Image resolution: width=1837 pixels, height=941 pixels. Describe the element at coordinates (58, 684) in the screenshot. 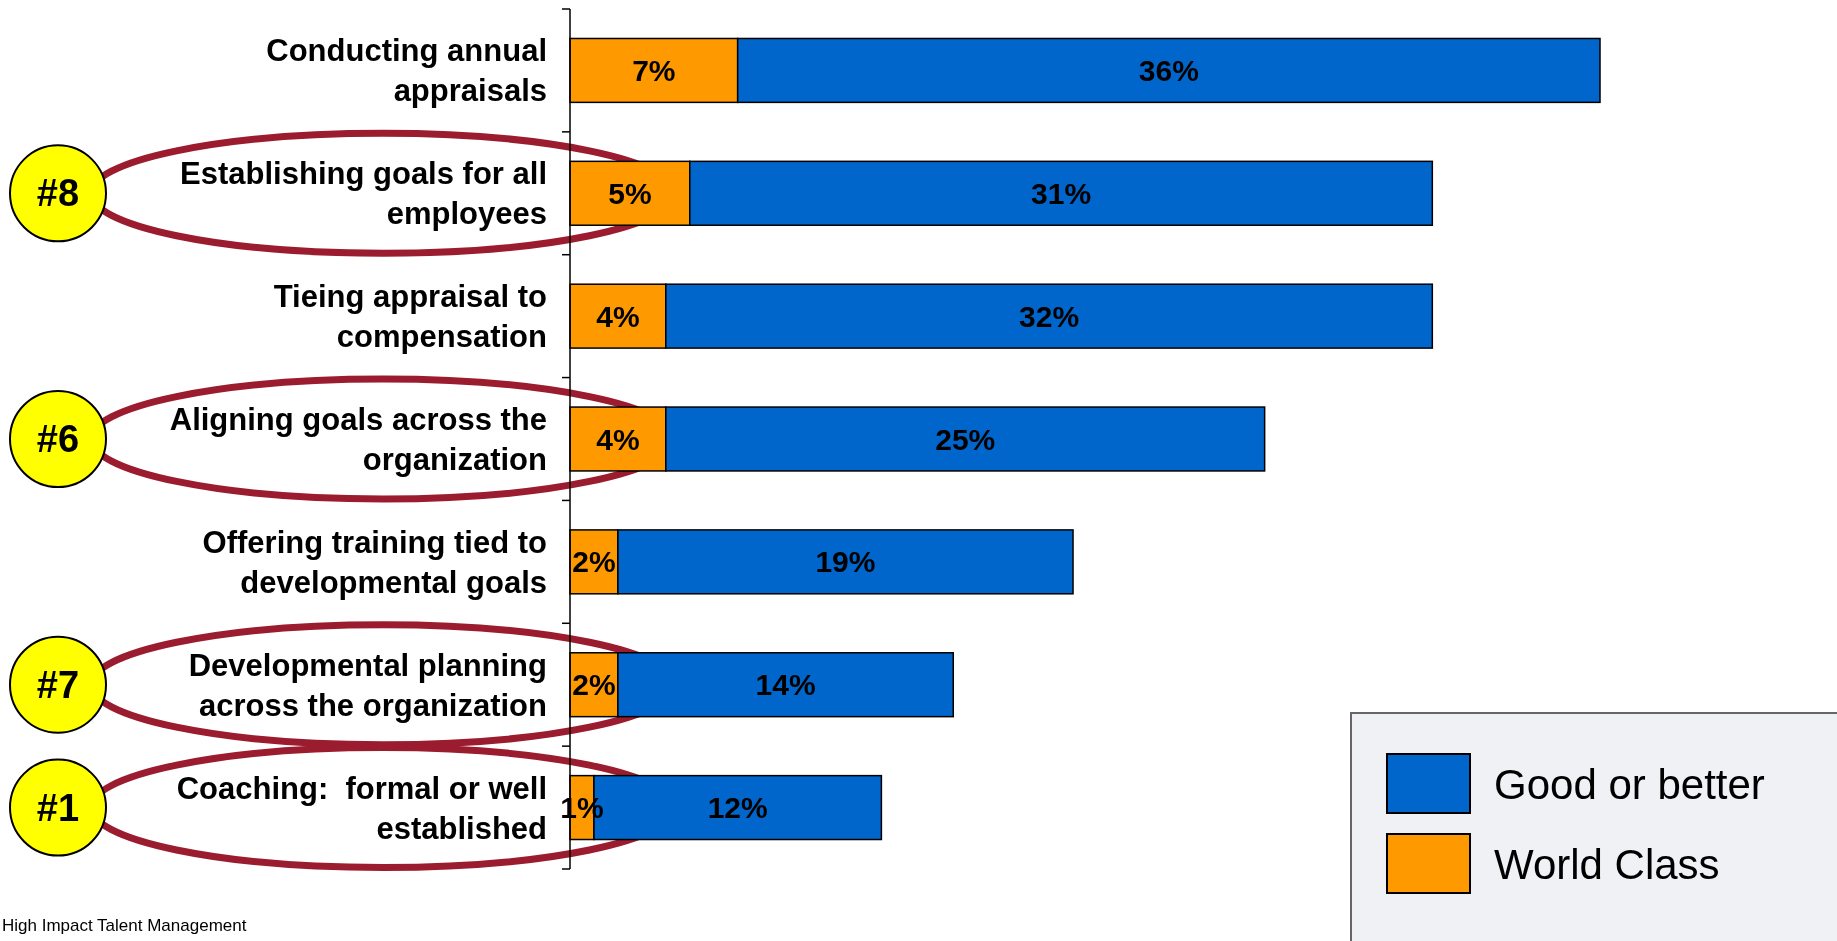

I see `text: #7` at that location.